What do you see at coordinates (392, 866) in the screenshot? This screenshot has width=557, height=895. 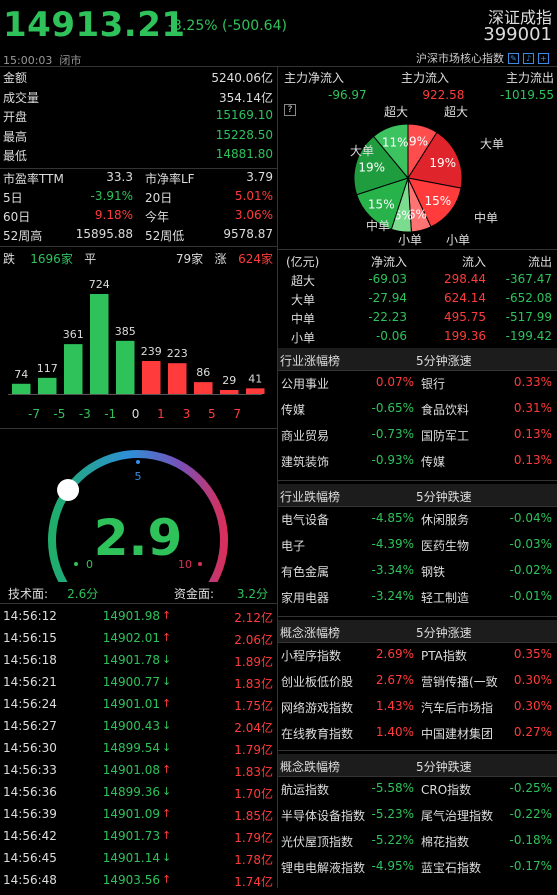 I see `board-item-change: -4.95%` at bounding box center [392, 866].